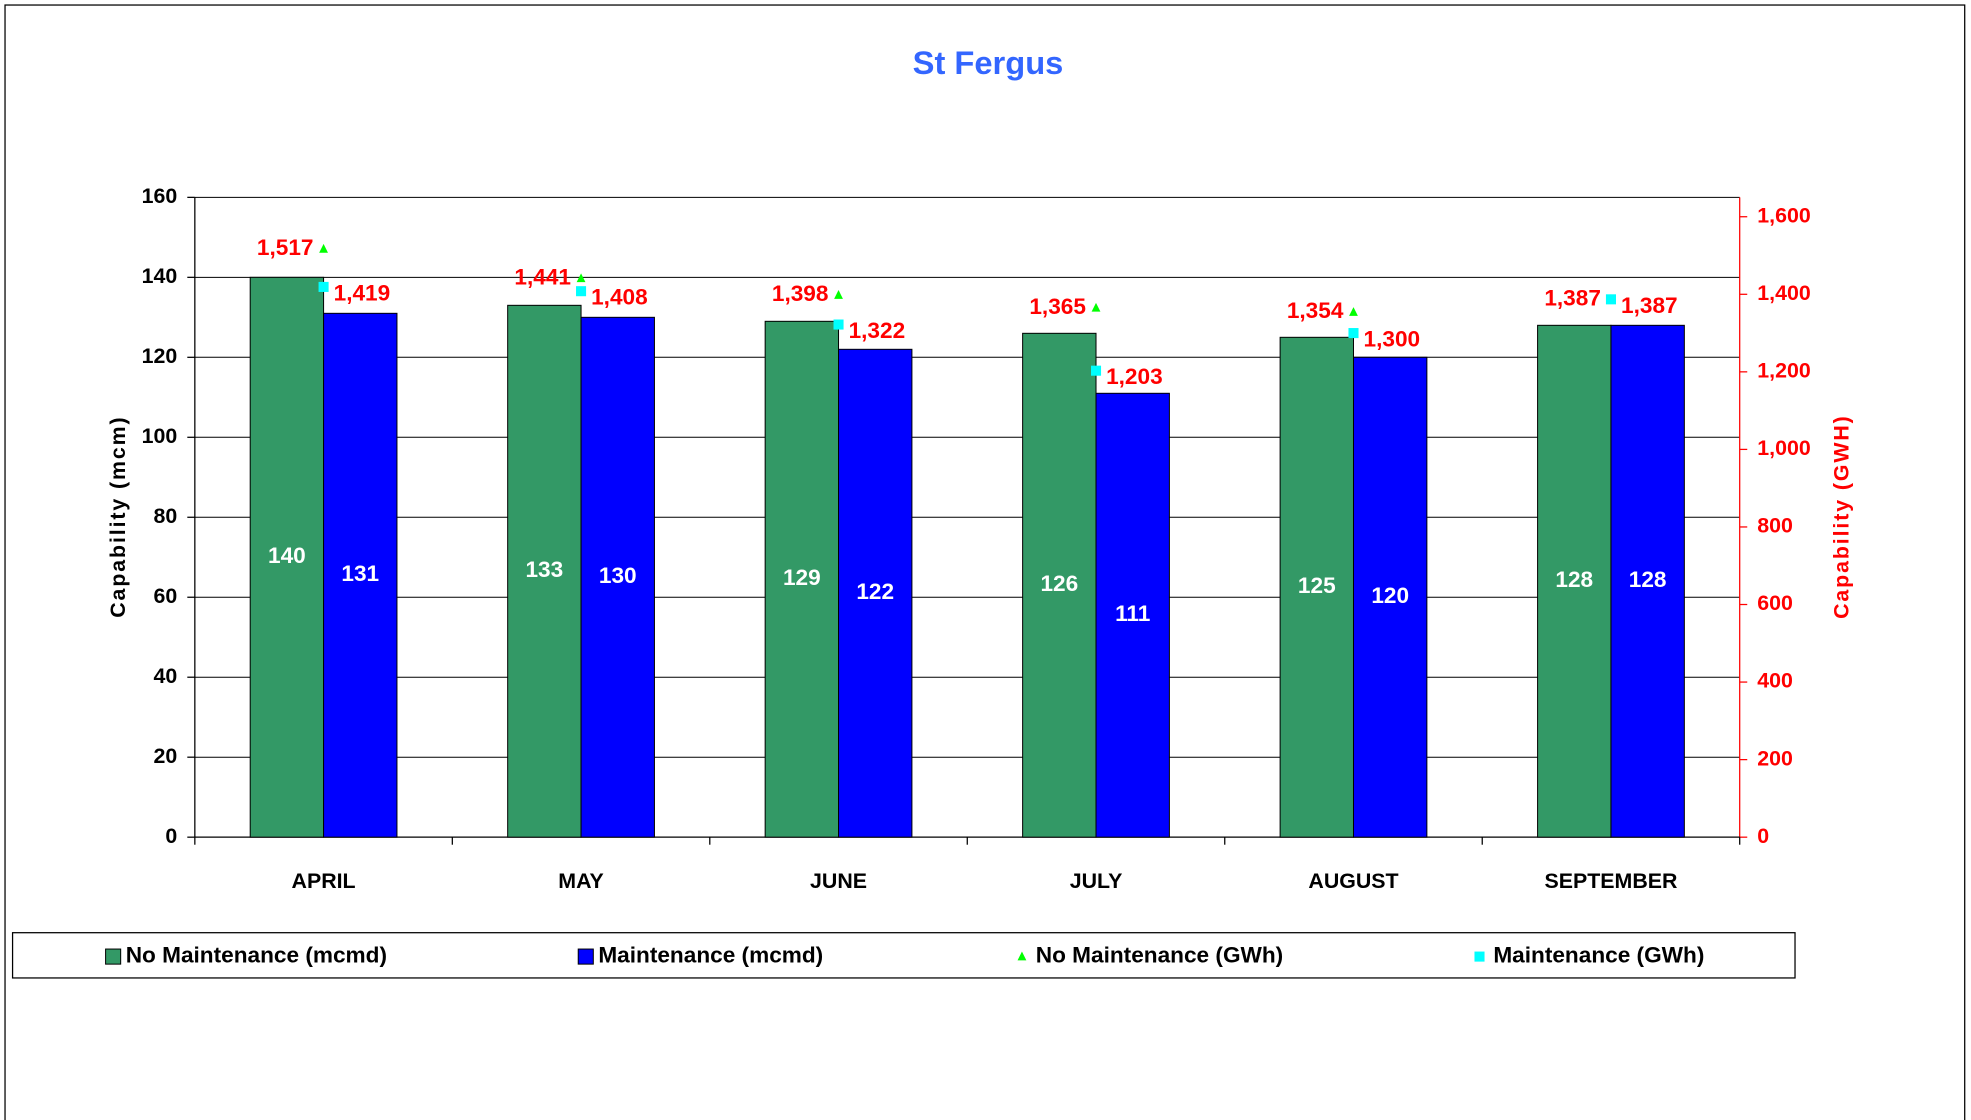 The width and height of the screenshot is (1971, 1120). Describe the element at coordinates (1775, 526) in the screenshot. I see `y2-tick-label: 800` at that location.